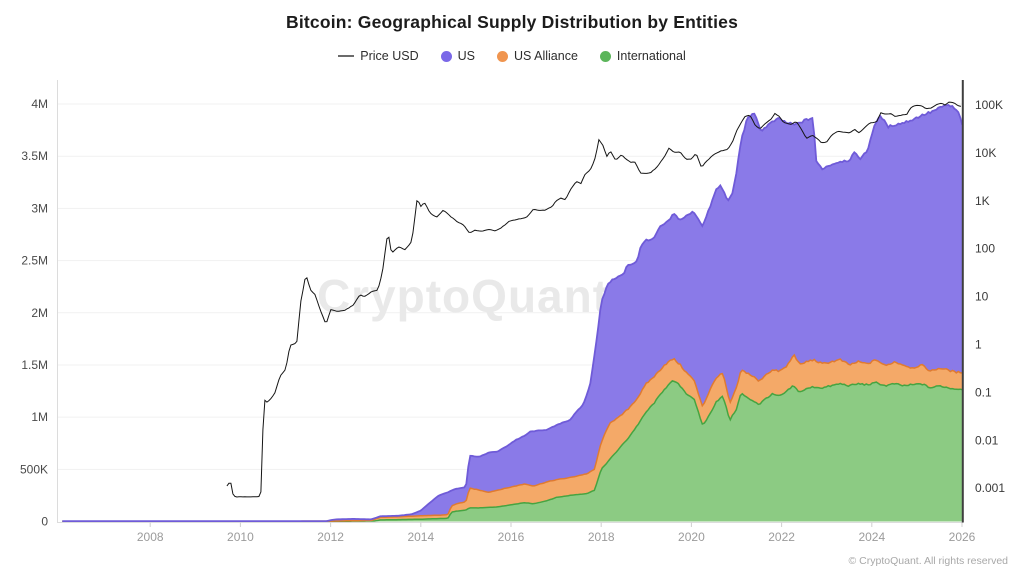 The width and height of the screenshot is (1024, 576). Describe the element at coordinates (463, 296) in the screenshot. I see `watermark-logo-text: CryptoQuant` at that location.